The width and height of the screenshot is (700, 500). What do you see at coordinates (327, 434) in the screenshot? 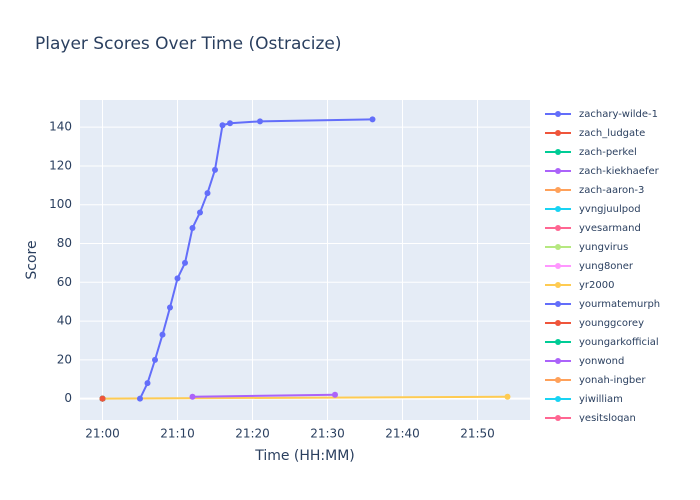
I see `x-tick-label: 21:30` at bounding box center [327, 434].